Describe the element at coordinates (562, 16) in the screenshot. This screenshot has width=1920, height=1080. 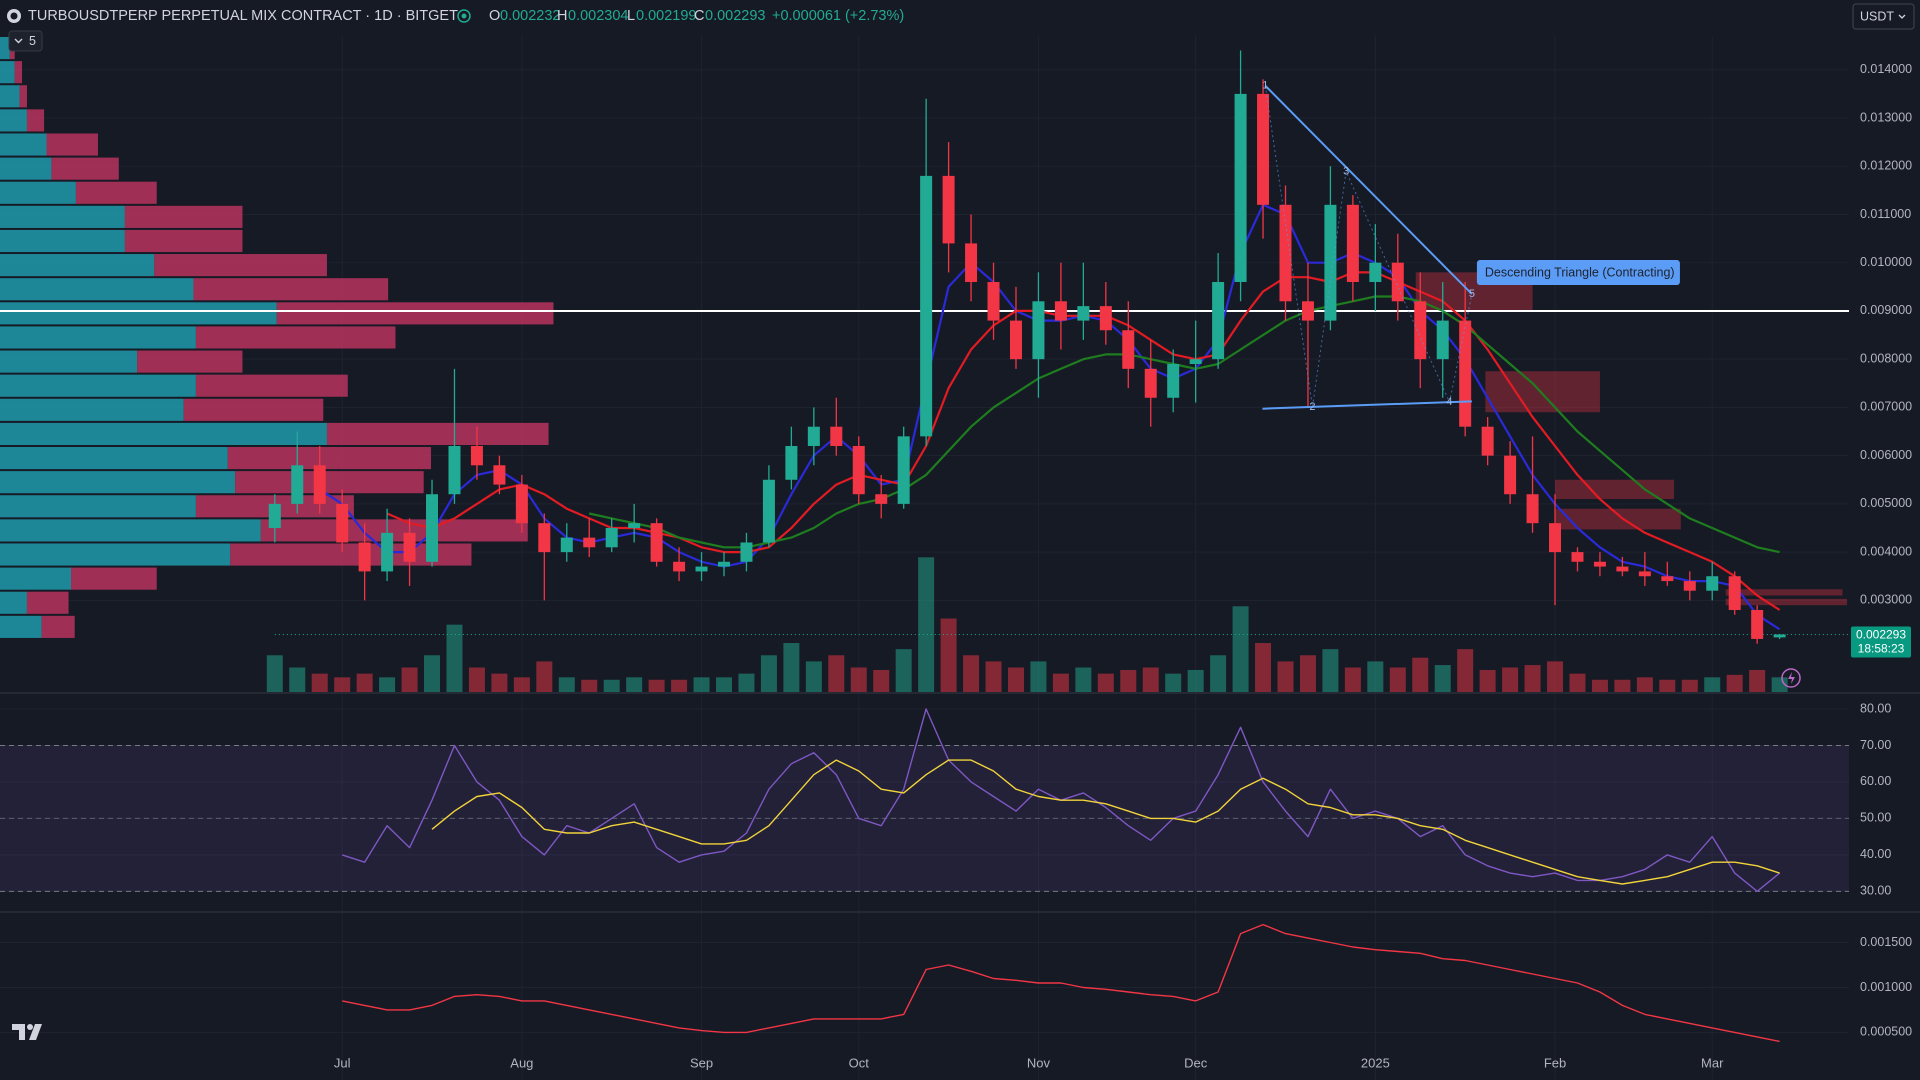
I see `ohlc-label: H` at that location.